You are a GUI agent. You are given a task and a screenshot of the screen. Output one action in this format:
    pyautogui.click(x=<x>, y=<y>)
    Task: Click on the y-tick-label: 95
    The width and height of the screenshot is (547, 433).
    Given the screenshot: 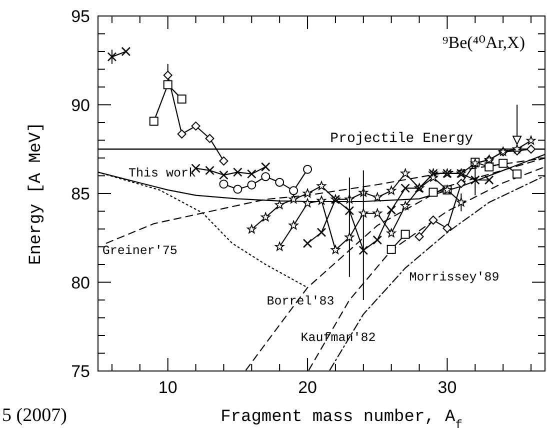 What is the action you would take?
    pyautogui.click(x=80, y=16)
    